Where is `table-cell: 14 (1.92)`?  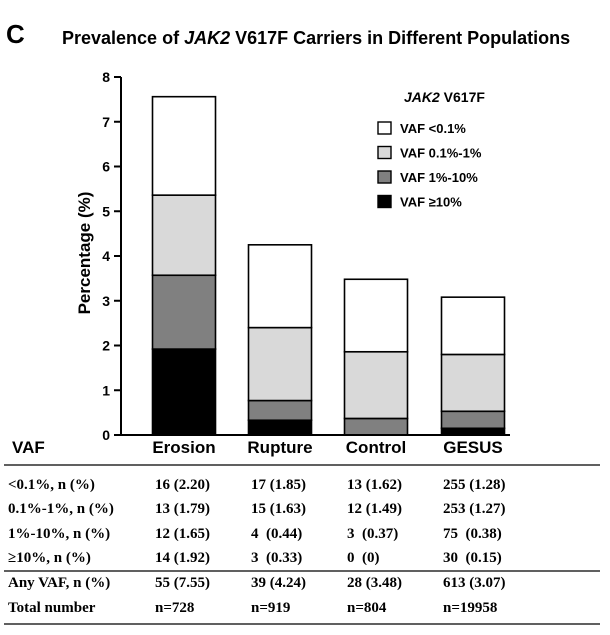
table-cell: 14 (1.92) is located at coordinates (182, 558).